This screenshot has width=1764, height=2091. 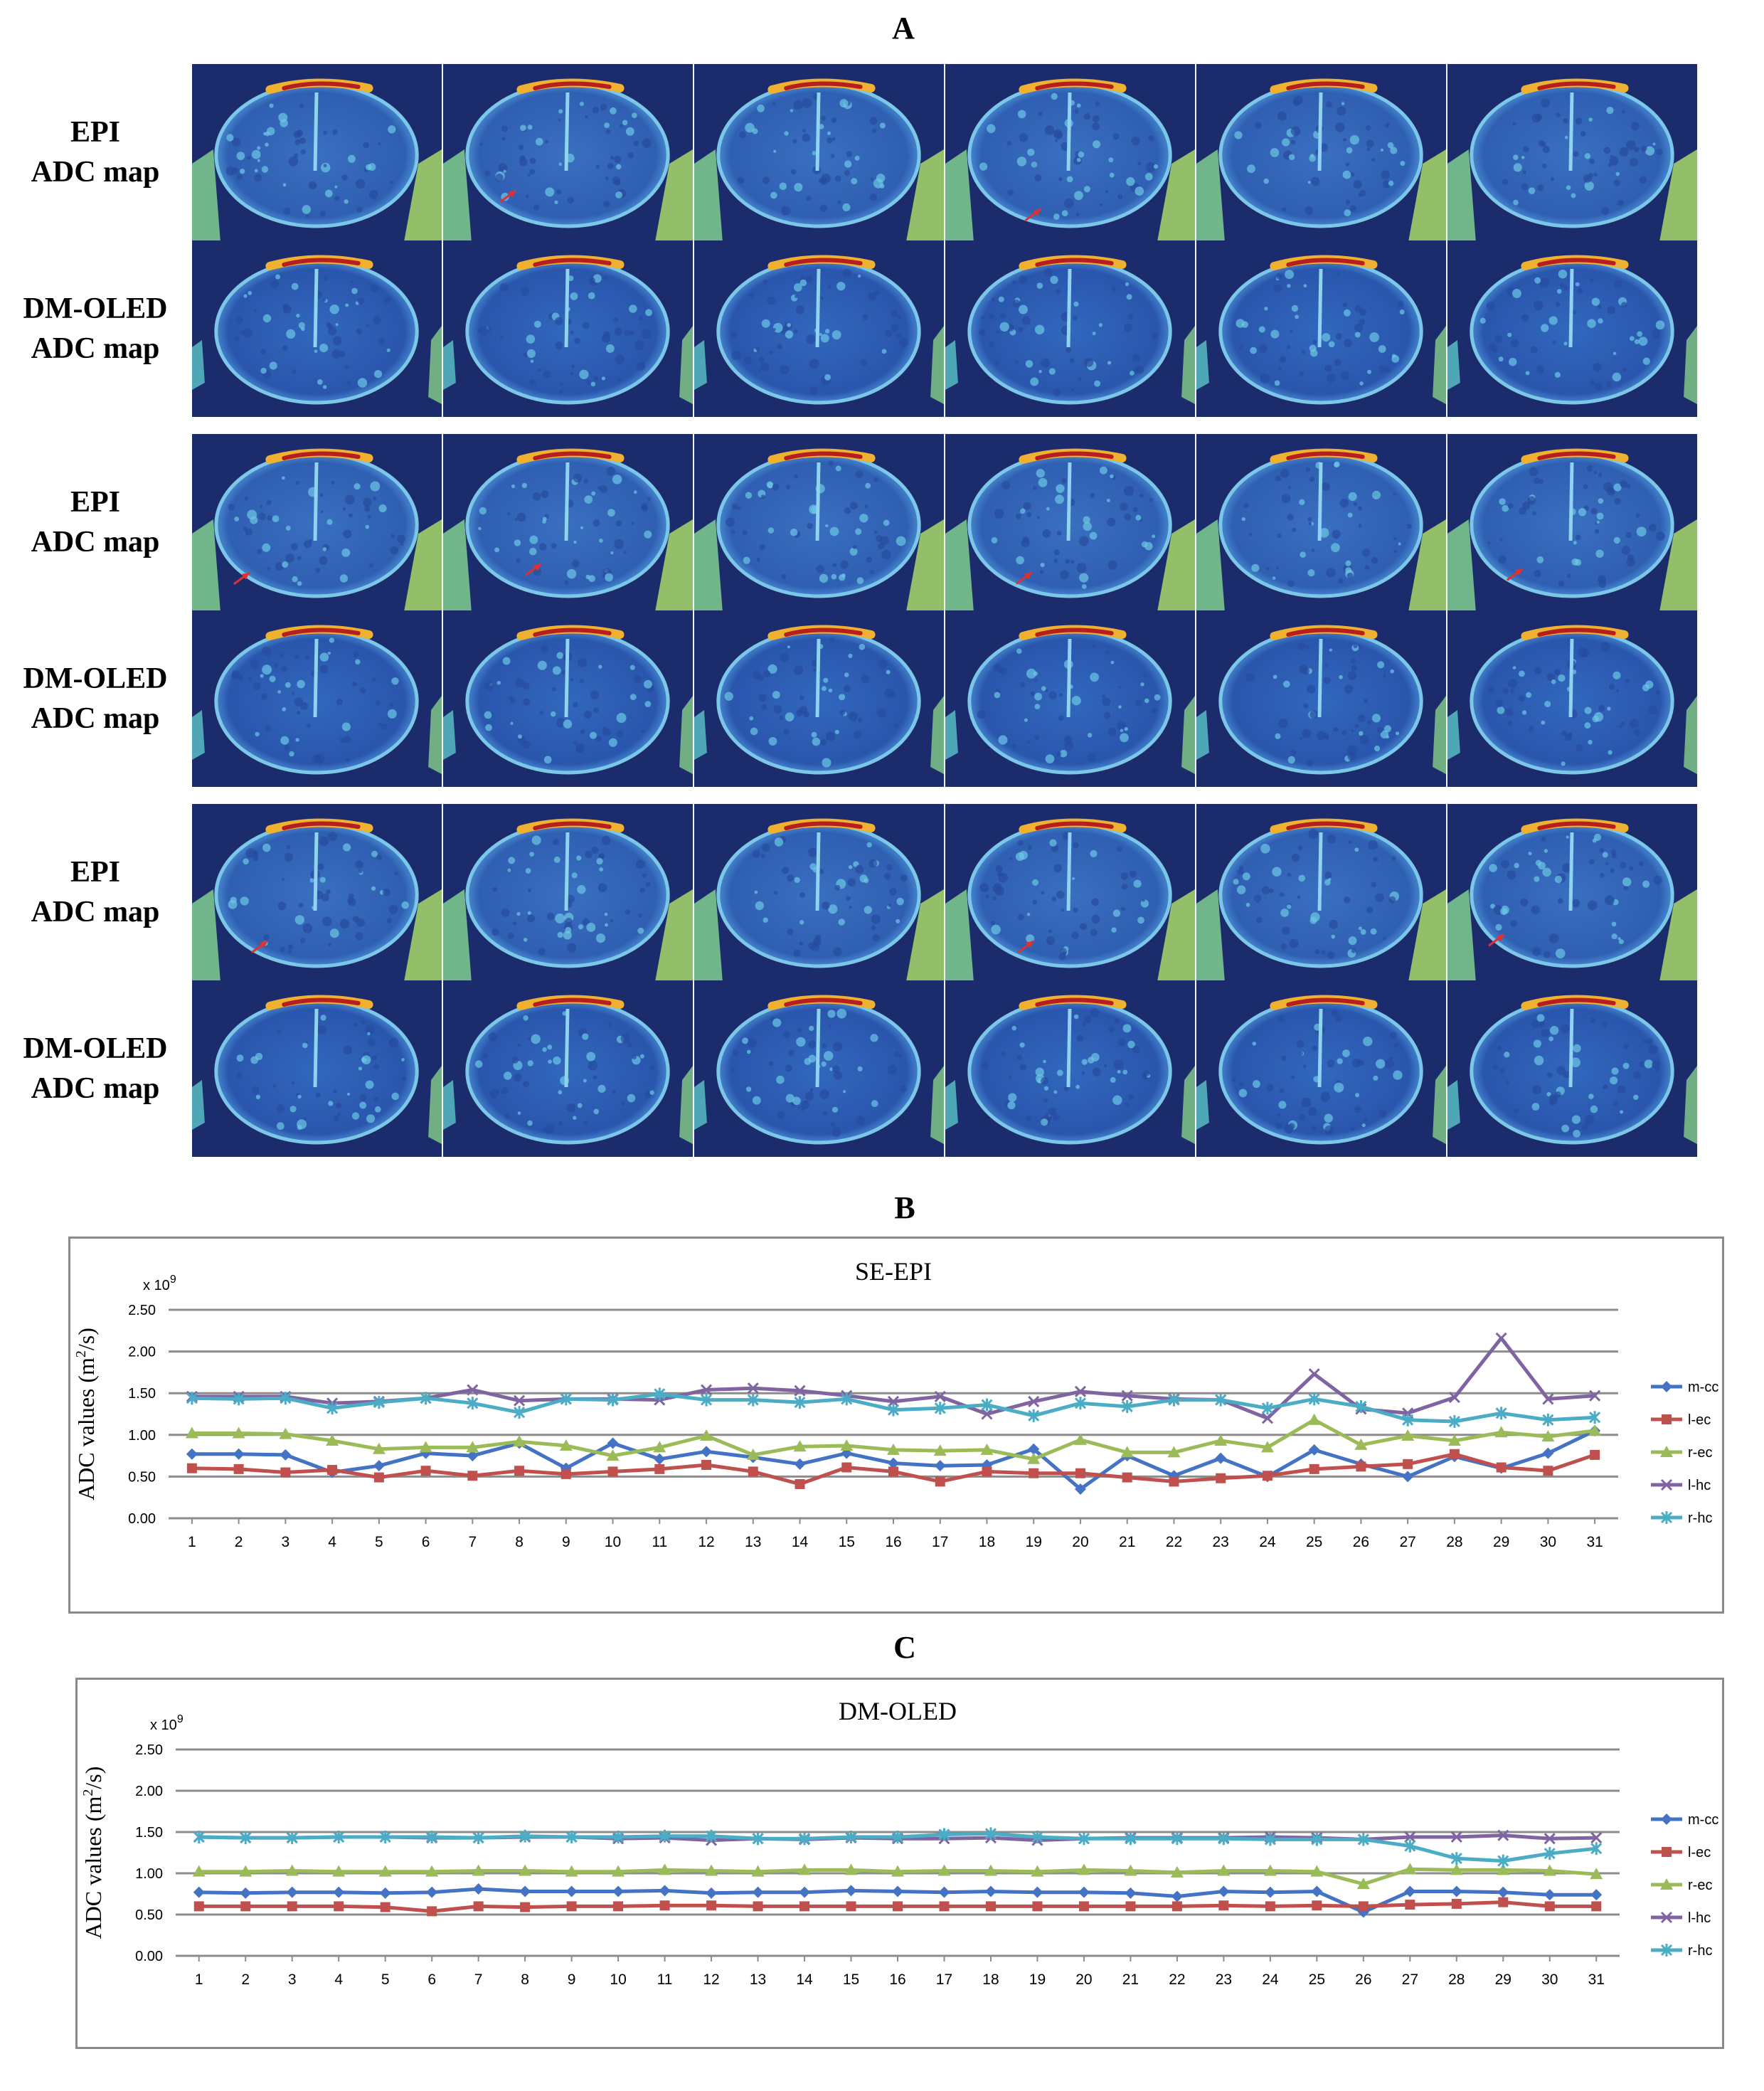 I want to click on x-tick-label: 20, so click(x=1080, y=1542).